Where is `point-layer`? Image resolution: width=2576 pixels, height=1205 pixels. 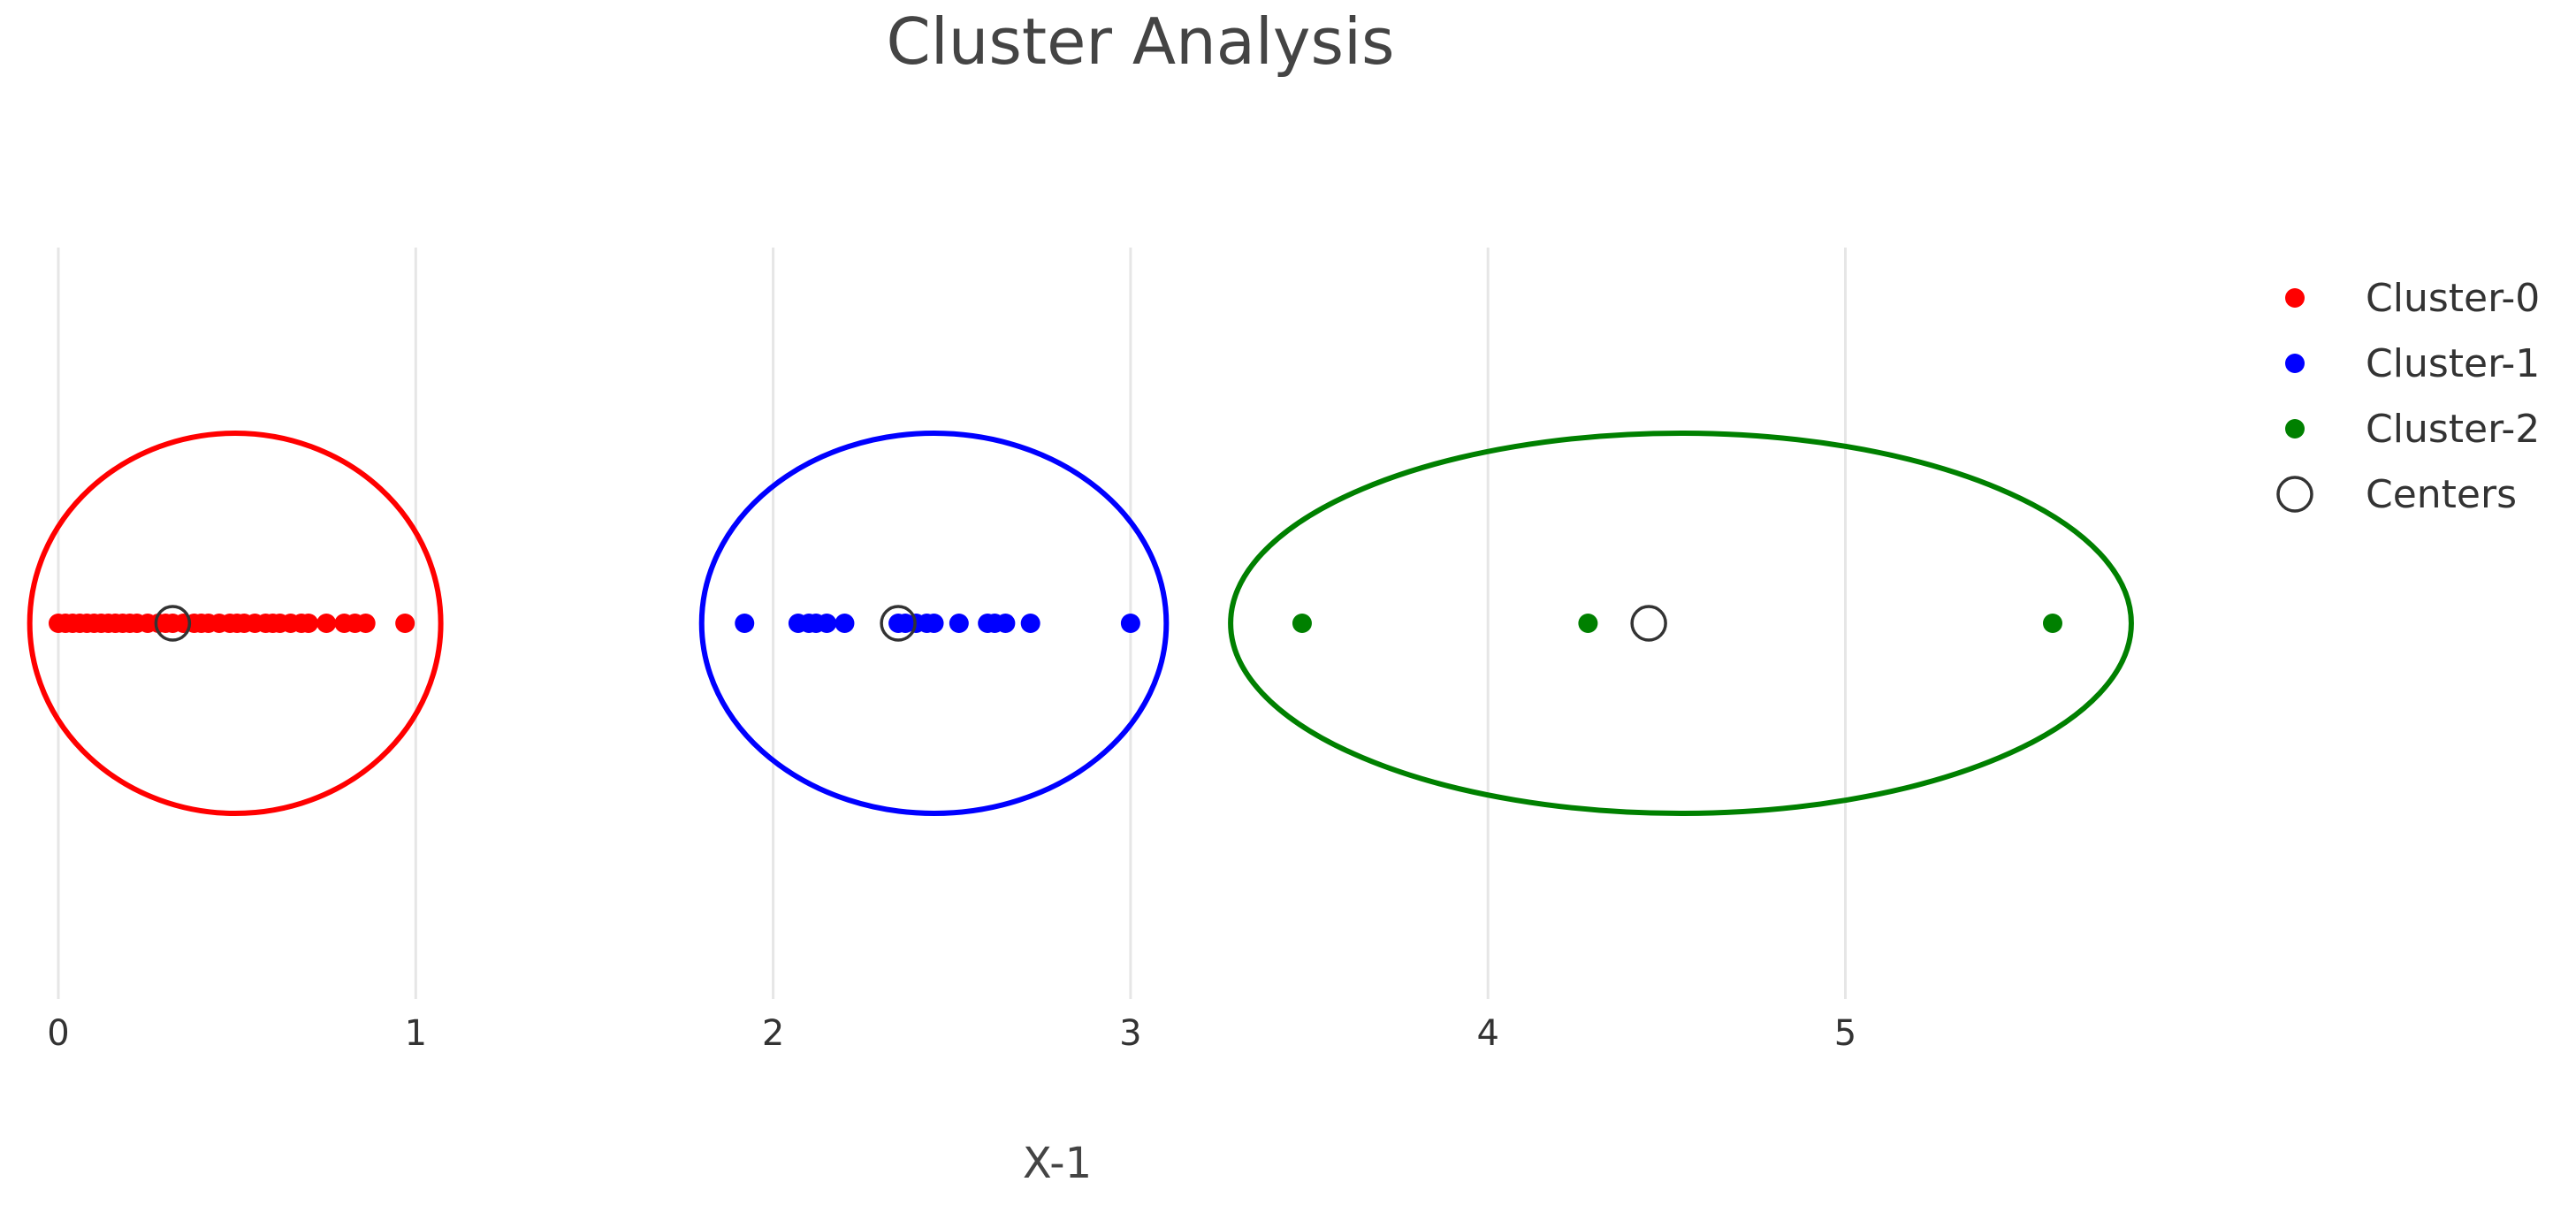 point-layer is located at coordinates (1055, 623).